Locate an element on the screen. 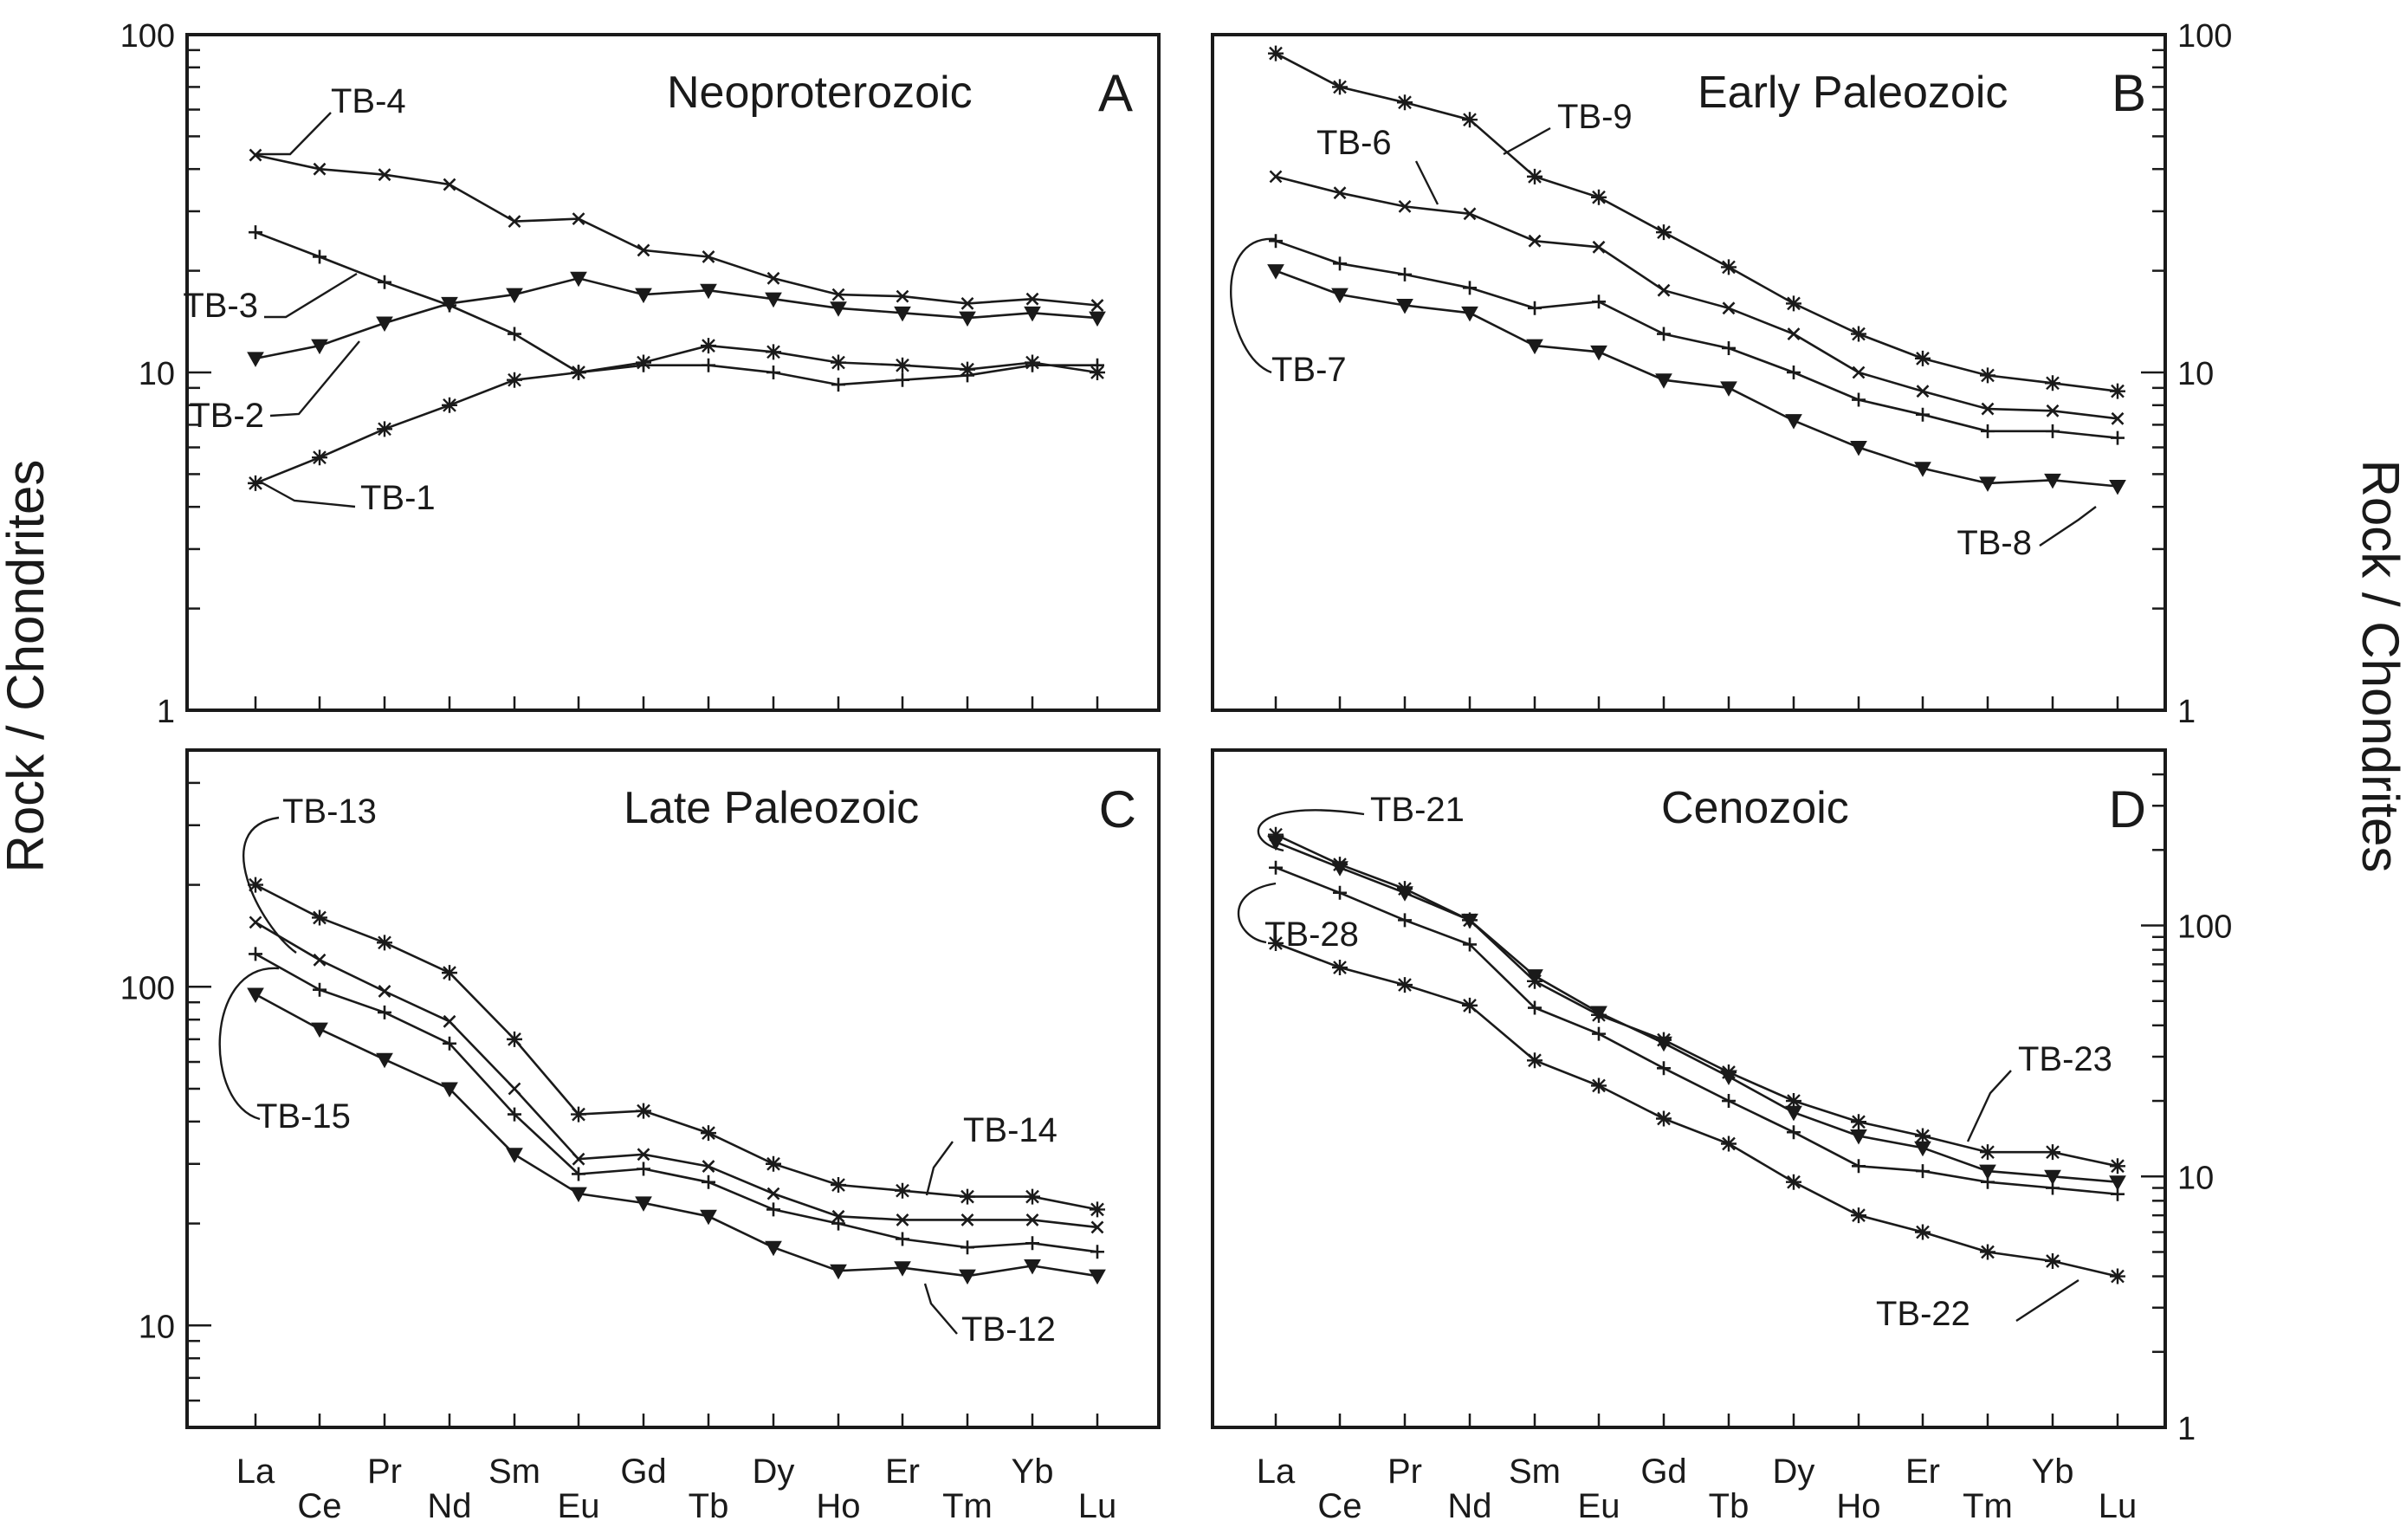 The height and width of the screenshot is (1540, 2406). series-leader-line is located at coordinates (1426, 183).